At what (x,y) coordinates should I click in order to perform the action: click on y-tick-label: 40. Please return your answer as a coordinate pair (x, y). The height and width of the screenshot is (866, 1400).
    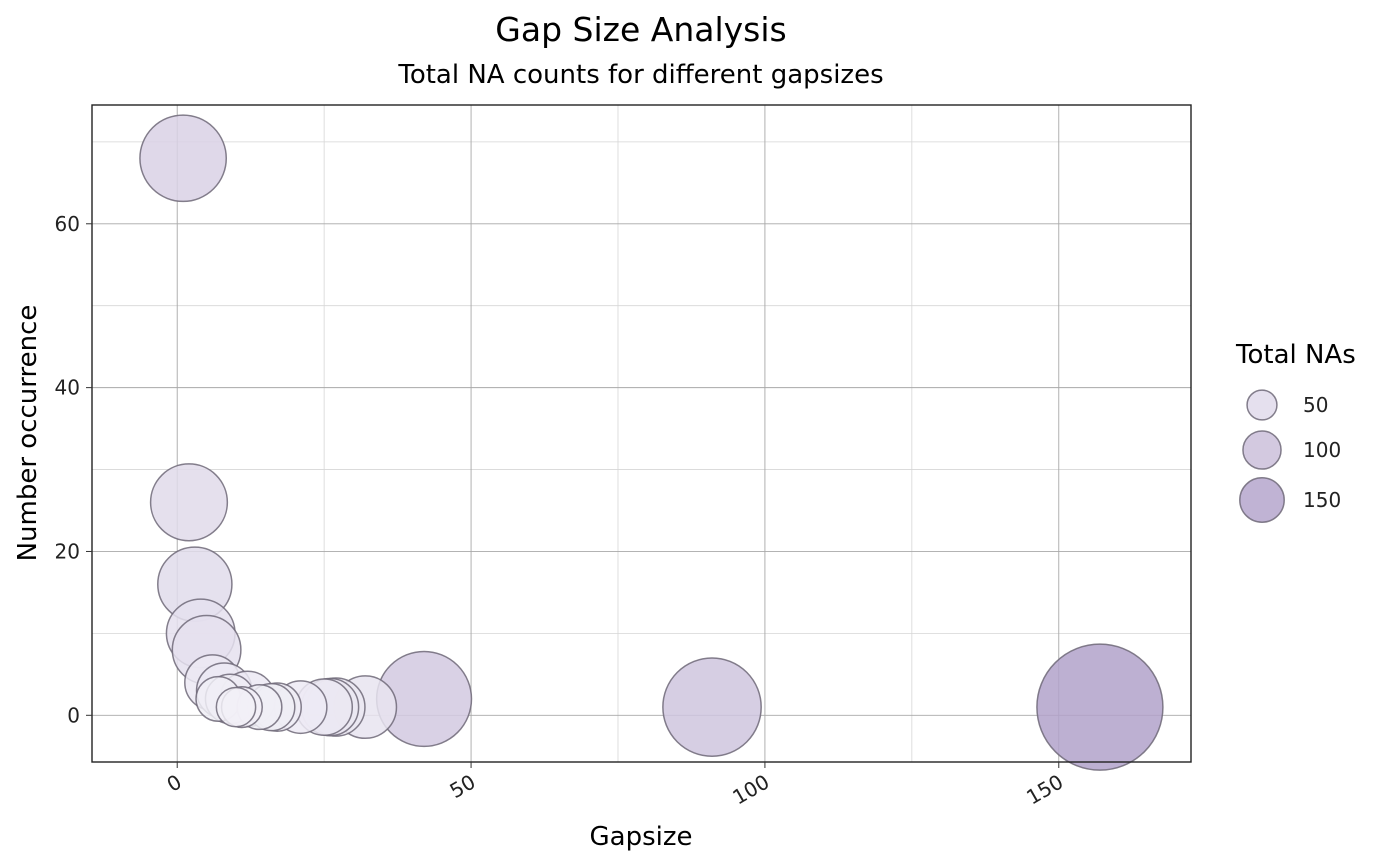
    Looking at the image, I should click on (67, 388).